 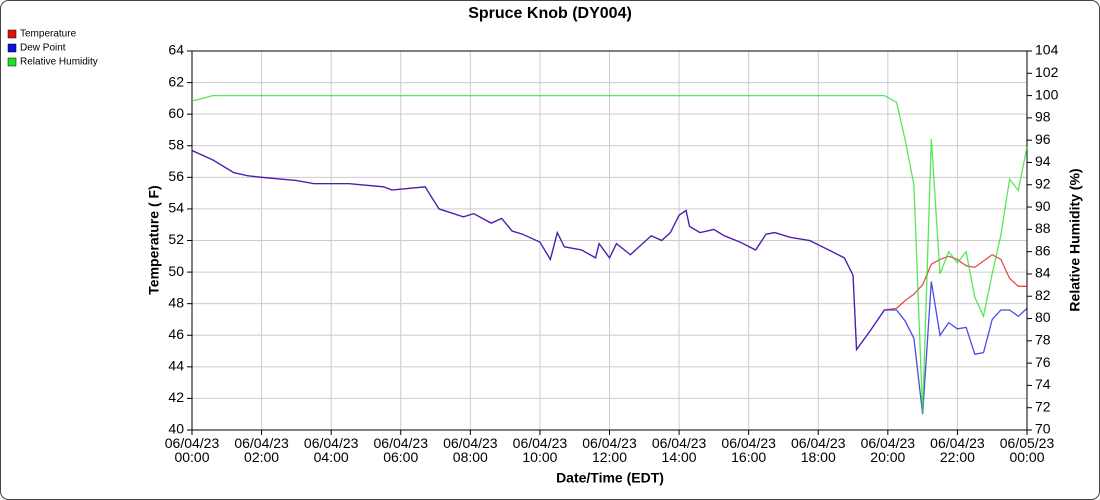 What do you see at coordinates (1043, 206) in the screenshot?
I see `y2-tick-label: 90` at bounding box center [1043, 206].